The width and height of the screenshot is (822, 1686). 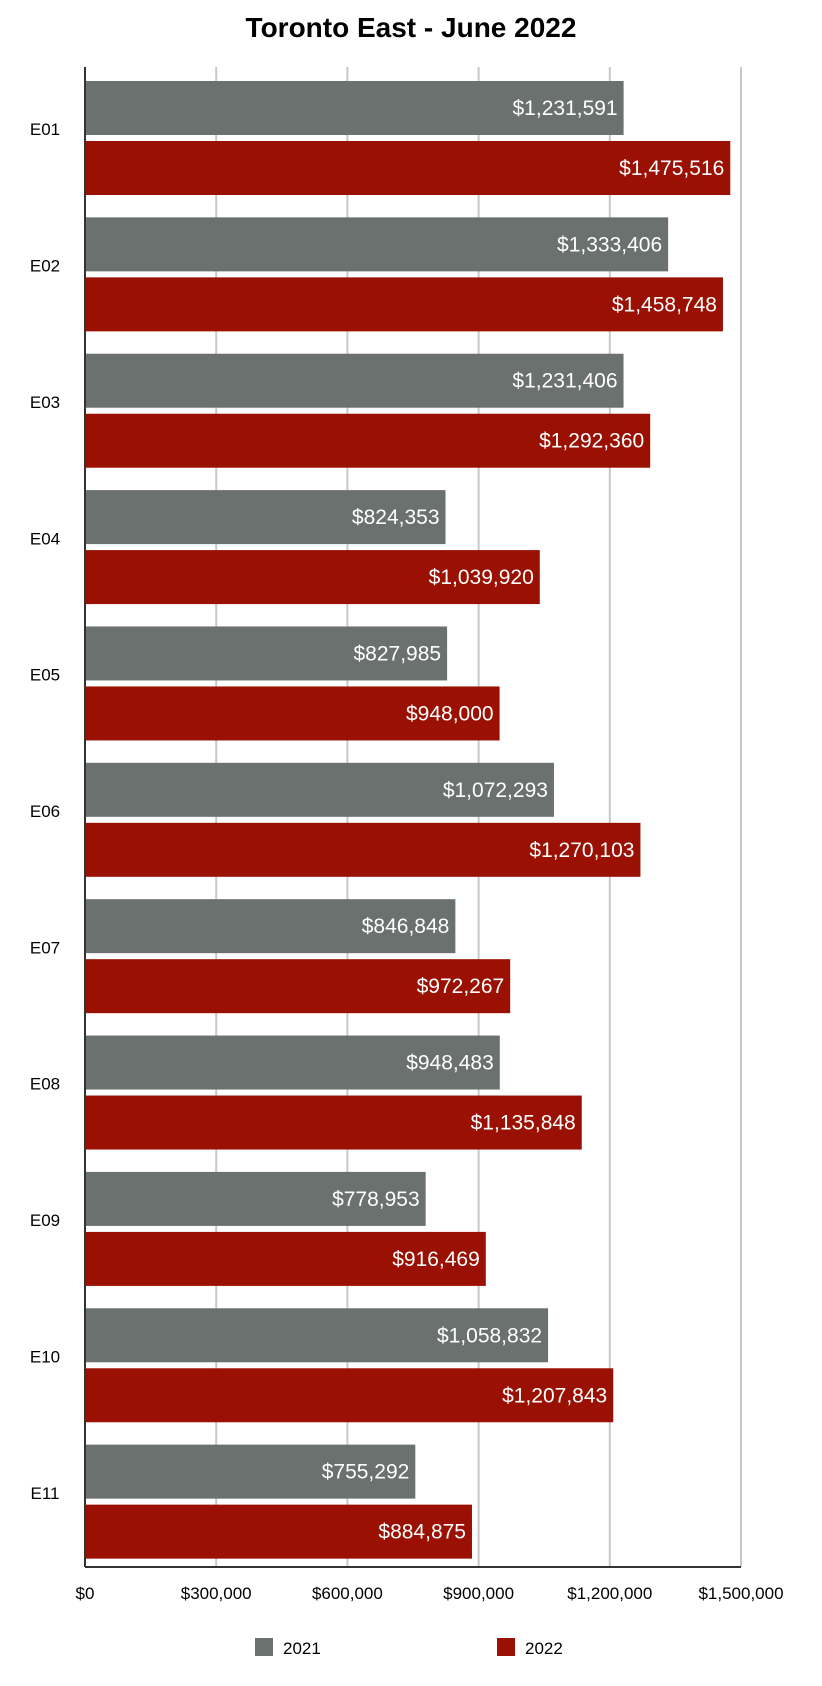 What do you see at coordinates (481, 577) in the screenshot?
I see `data-label: $1,039,920` at bounding box center [481, 577].